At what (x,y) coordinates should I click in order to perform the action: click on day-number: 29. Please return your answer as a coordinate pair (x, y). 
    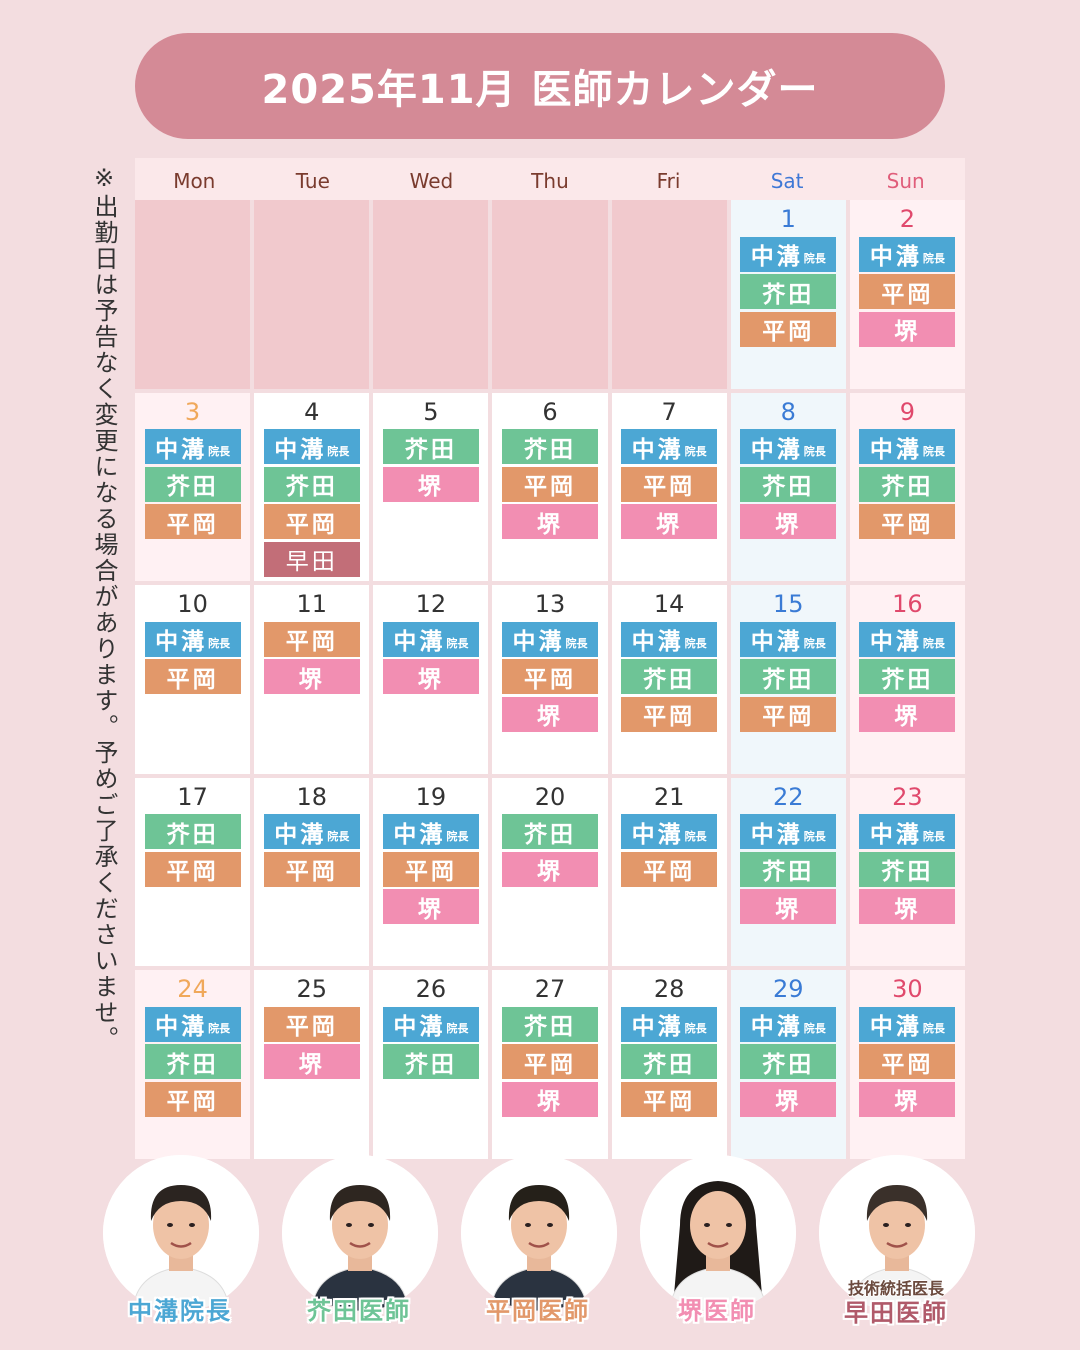
    Looking at the image, I should click on (788, 989).